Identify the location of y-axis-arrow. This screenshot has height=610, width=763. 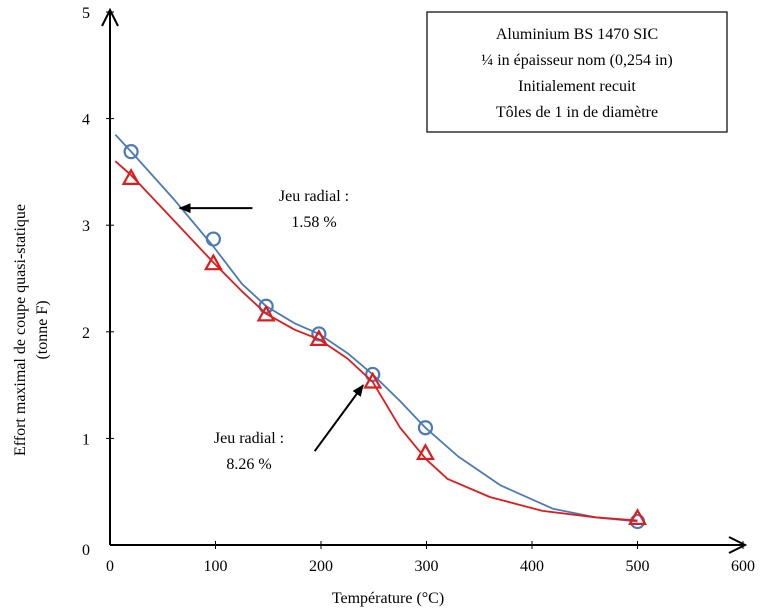
(110, 17).